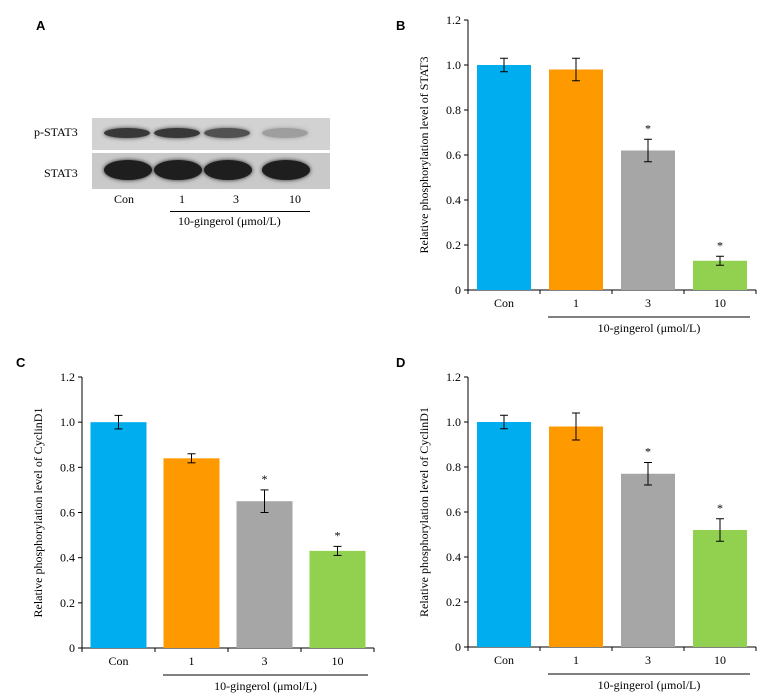 This screenshot has height=700, width=772. What do you see at coordinates (240, 211) in the screenshot?
I see `wb-treatment-bracket` at bounding box center [240, 211].